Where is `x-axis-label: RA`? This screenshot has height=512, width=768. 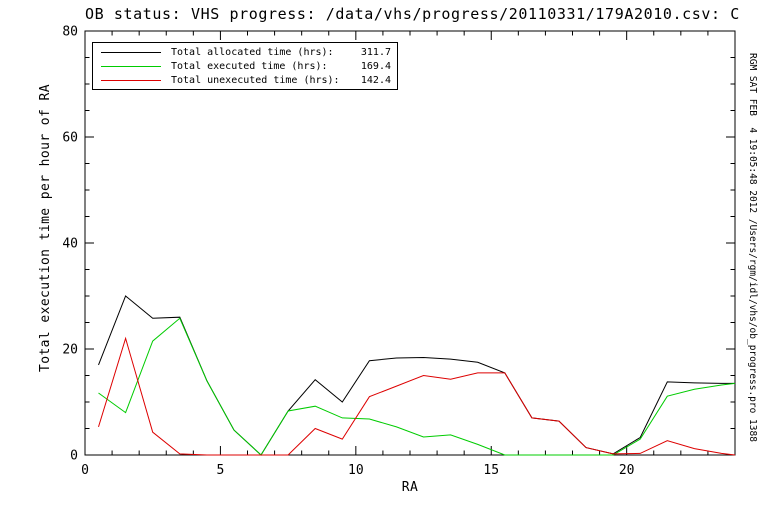 x-axis-label: RA is located at coordinates (410, 487).